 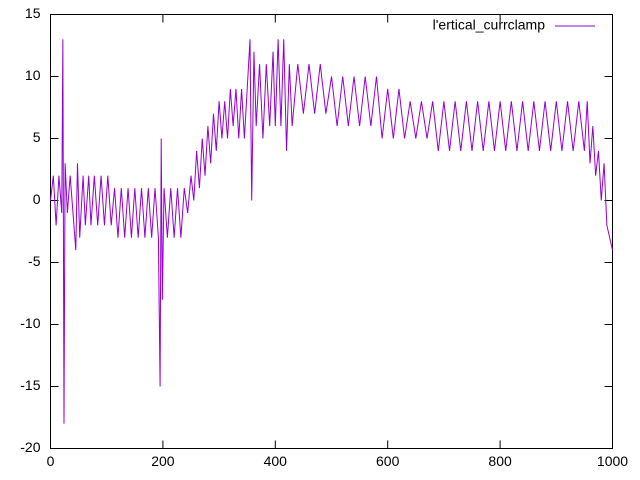 What do you see at coordinates (33, 13) in the screenshot?
I see `y-tick-label: 15` at bounding box center [33, 13].